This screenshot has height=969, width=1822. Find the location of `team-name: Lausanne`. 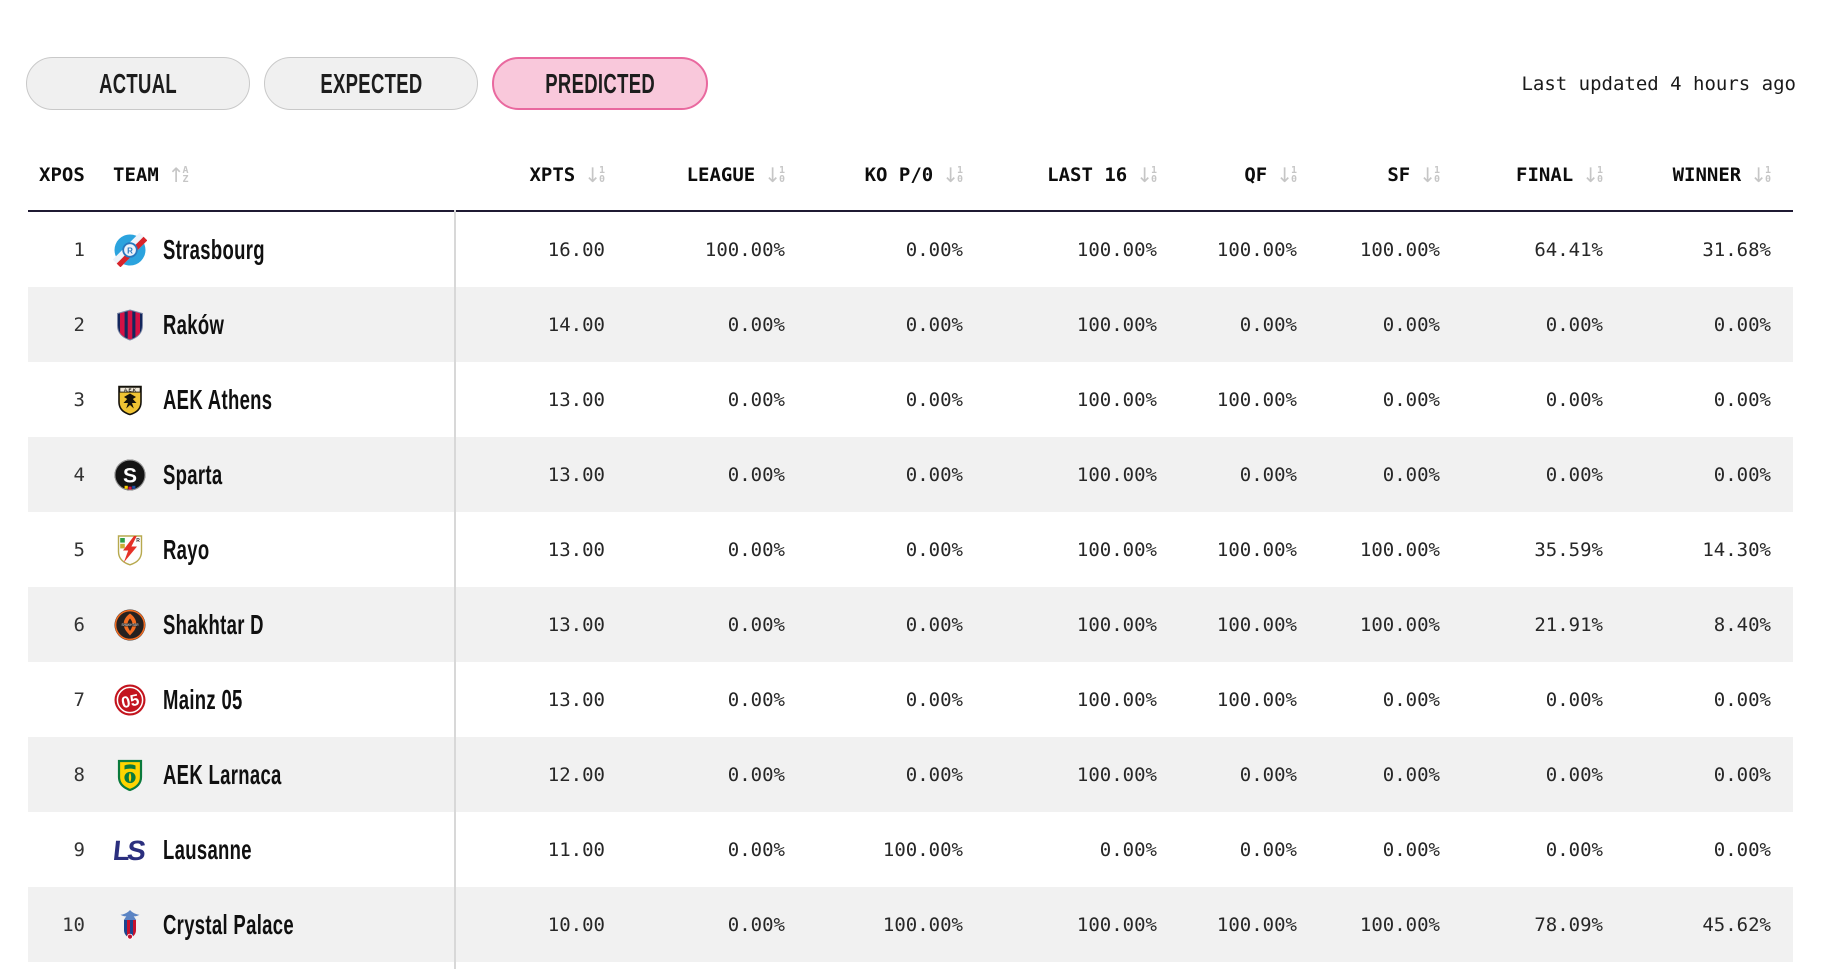

team-name: Lausanne is located at coordinates (207, 849).